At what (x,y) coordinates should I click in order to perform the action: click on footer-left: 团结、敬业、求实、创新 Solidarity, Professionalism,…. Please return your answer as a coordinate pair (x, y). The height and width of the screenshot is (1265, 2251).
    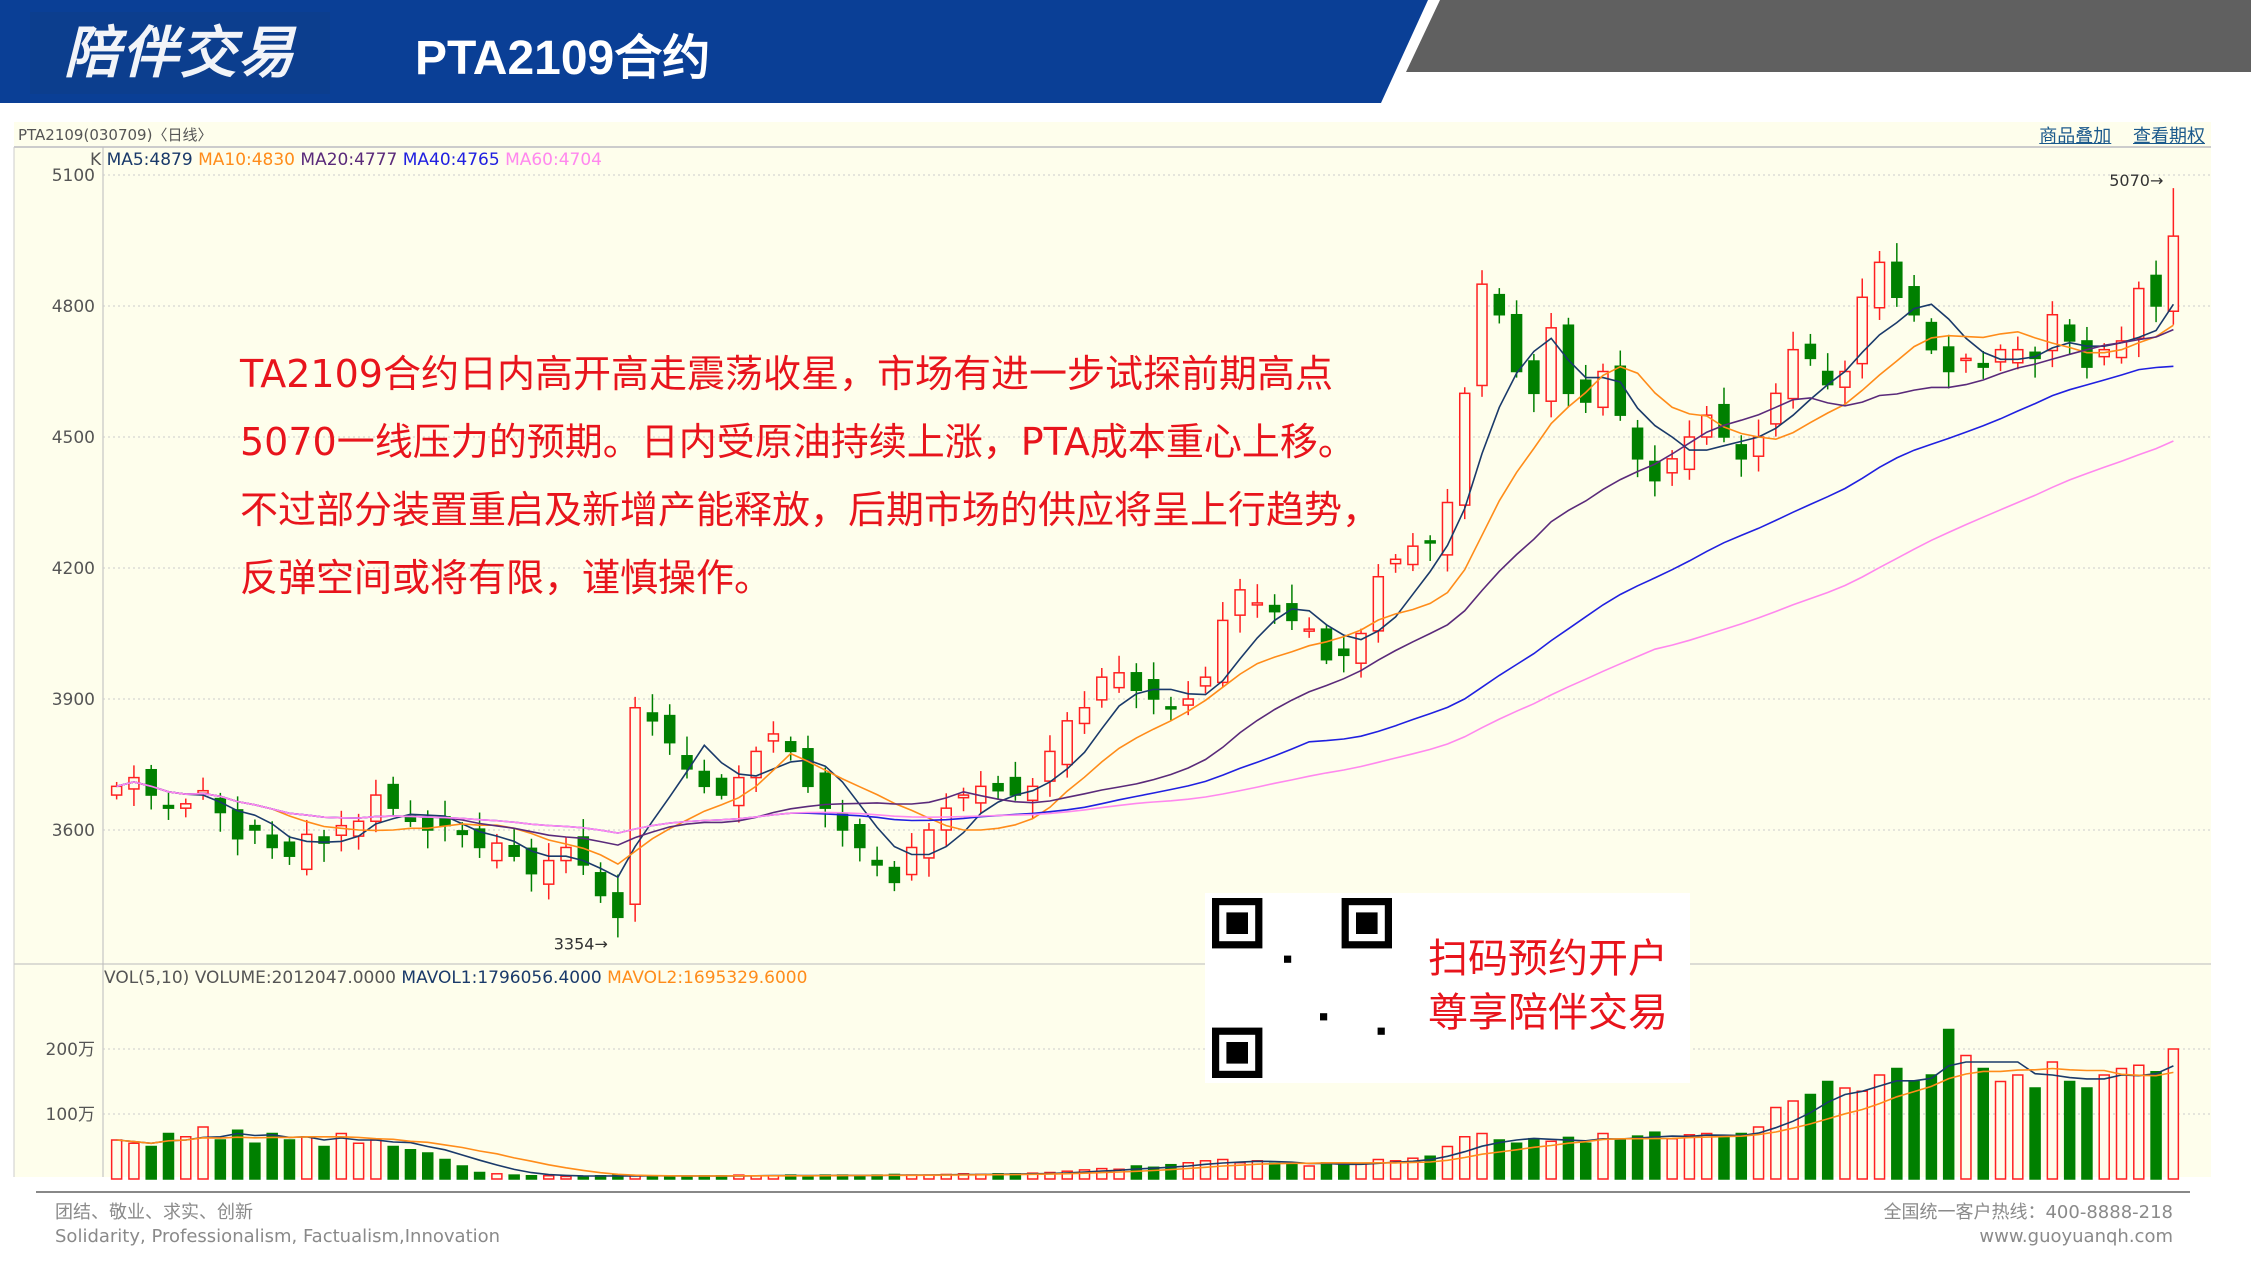
    Looking at the image, I should click on (277, 1225).